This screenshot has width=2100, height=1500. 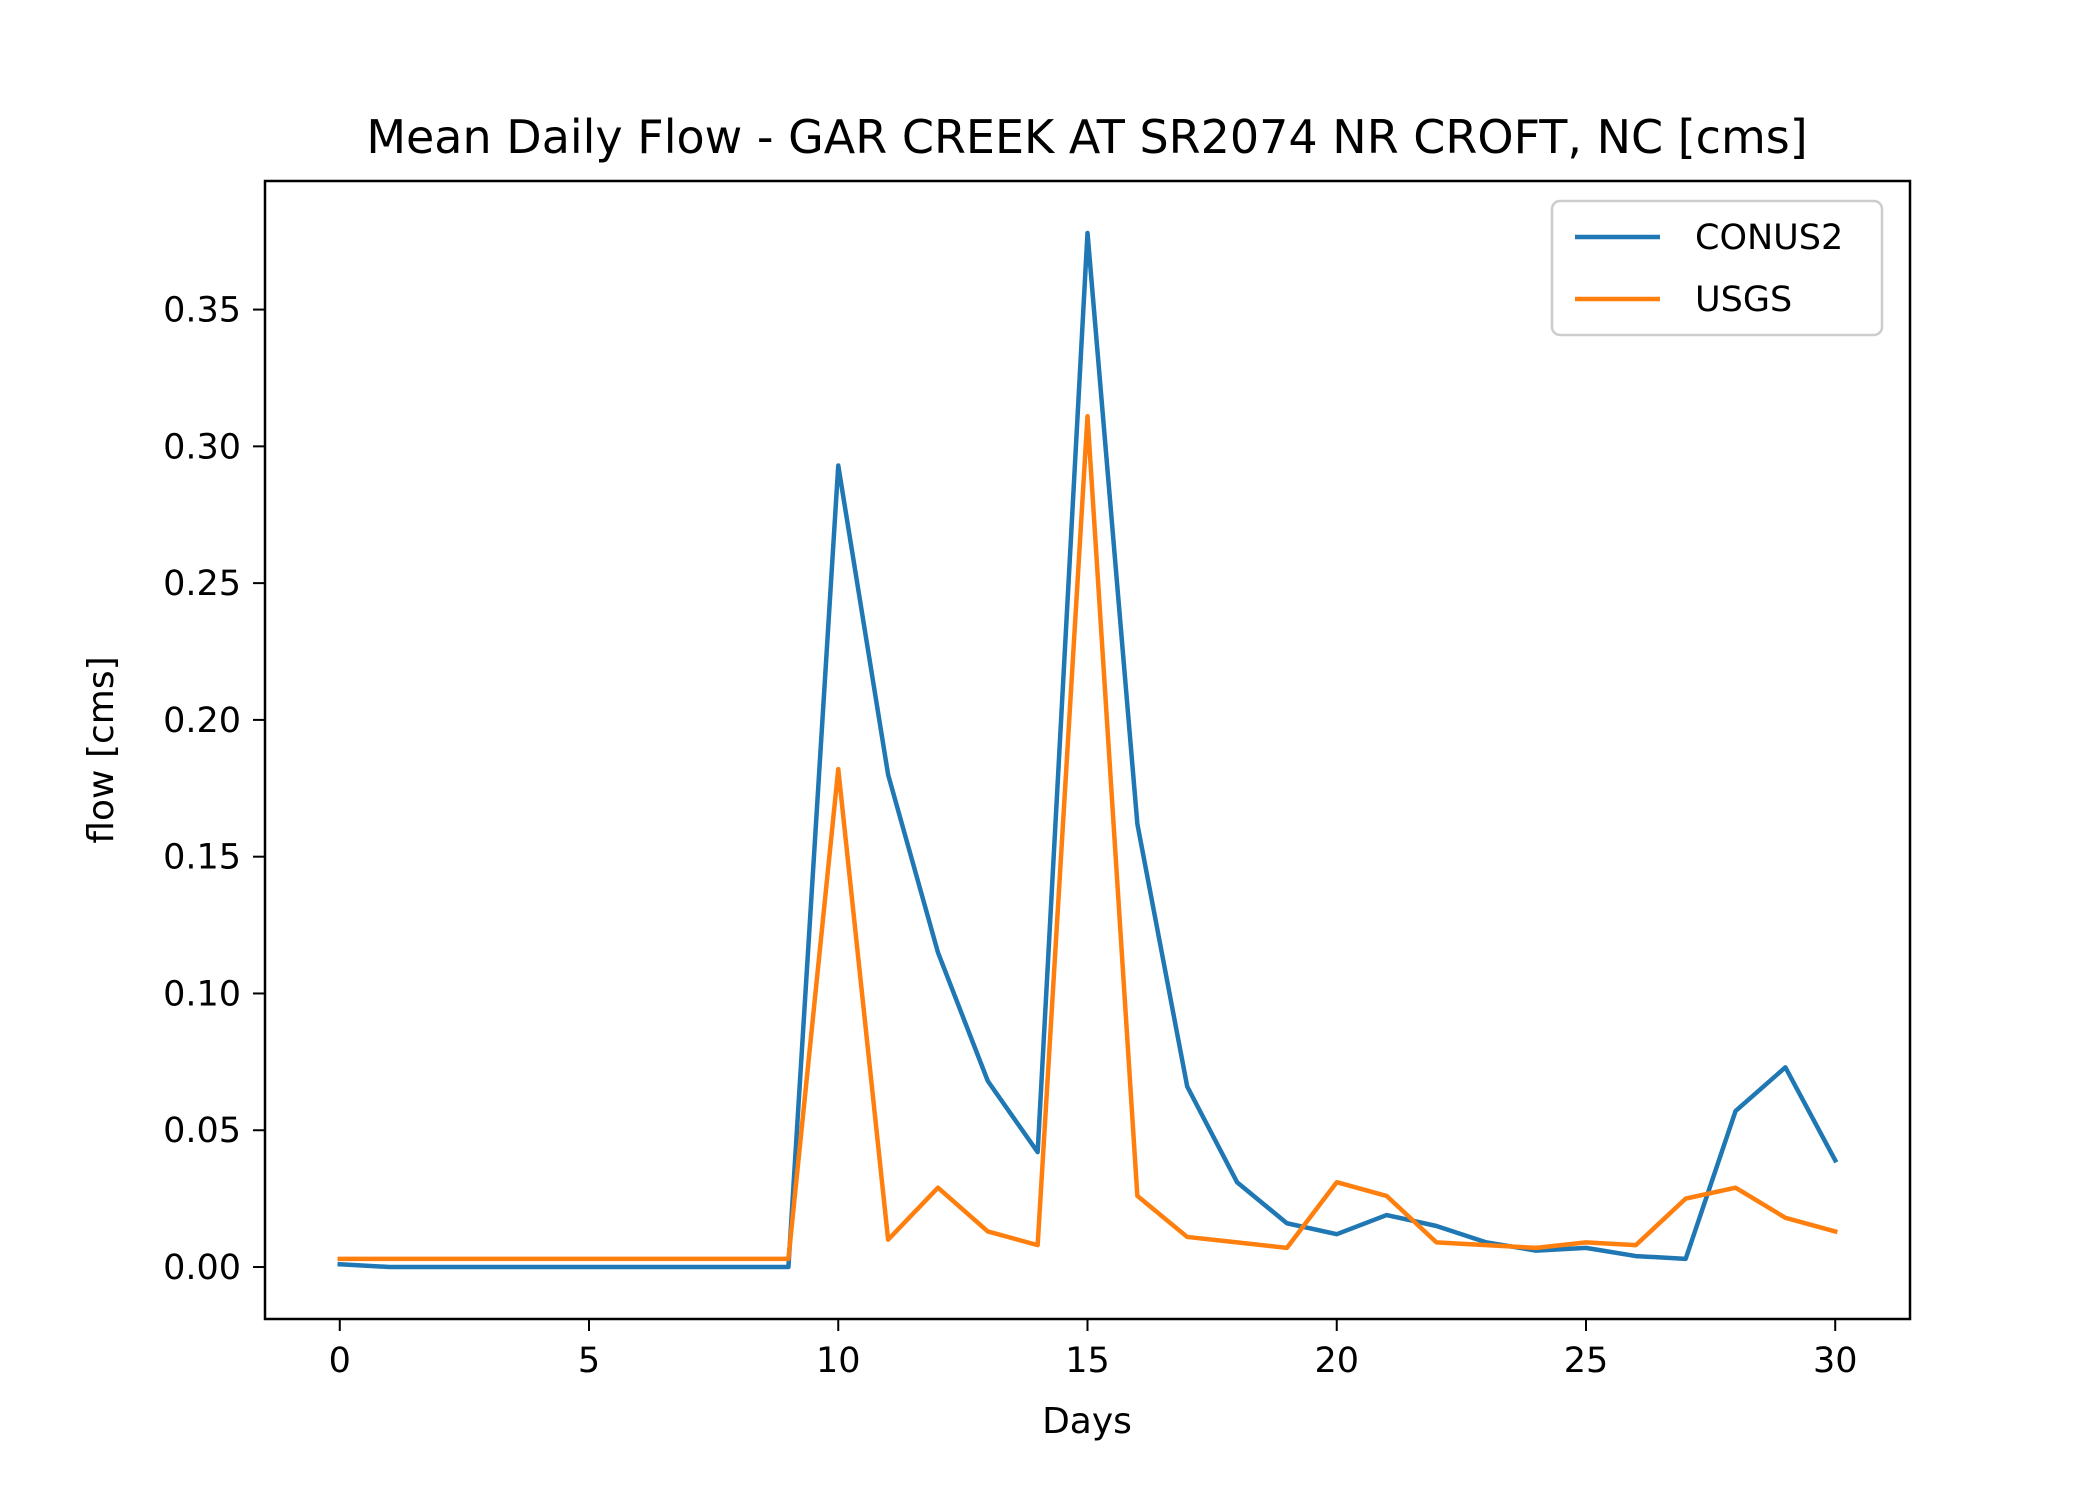 I want to click on x-tick-label: 25, so click(x=1586, y=1361).